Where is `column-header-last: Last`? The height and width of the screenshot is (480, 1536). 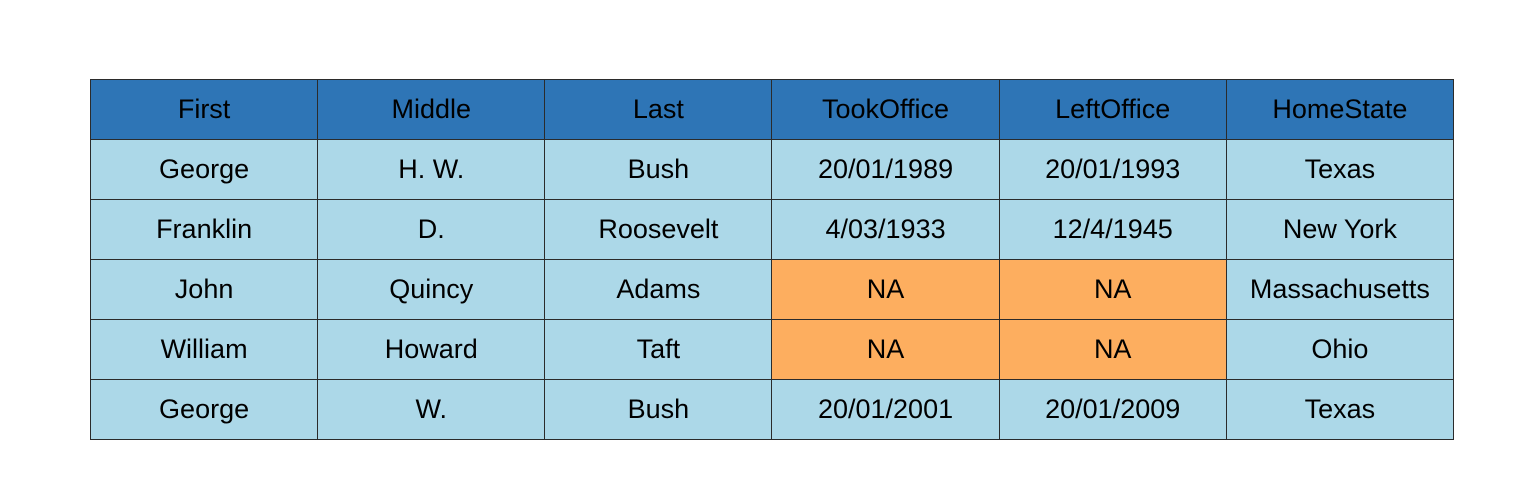 column-header-last: Last is located at coordinates (658, 109).